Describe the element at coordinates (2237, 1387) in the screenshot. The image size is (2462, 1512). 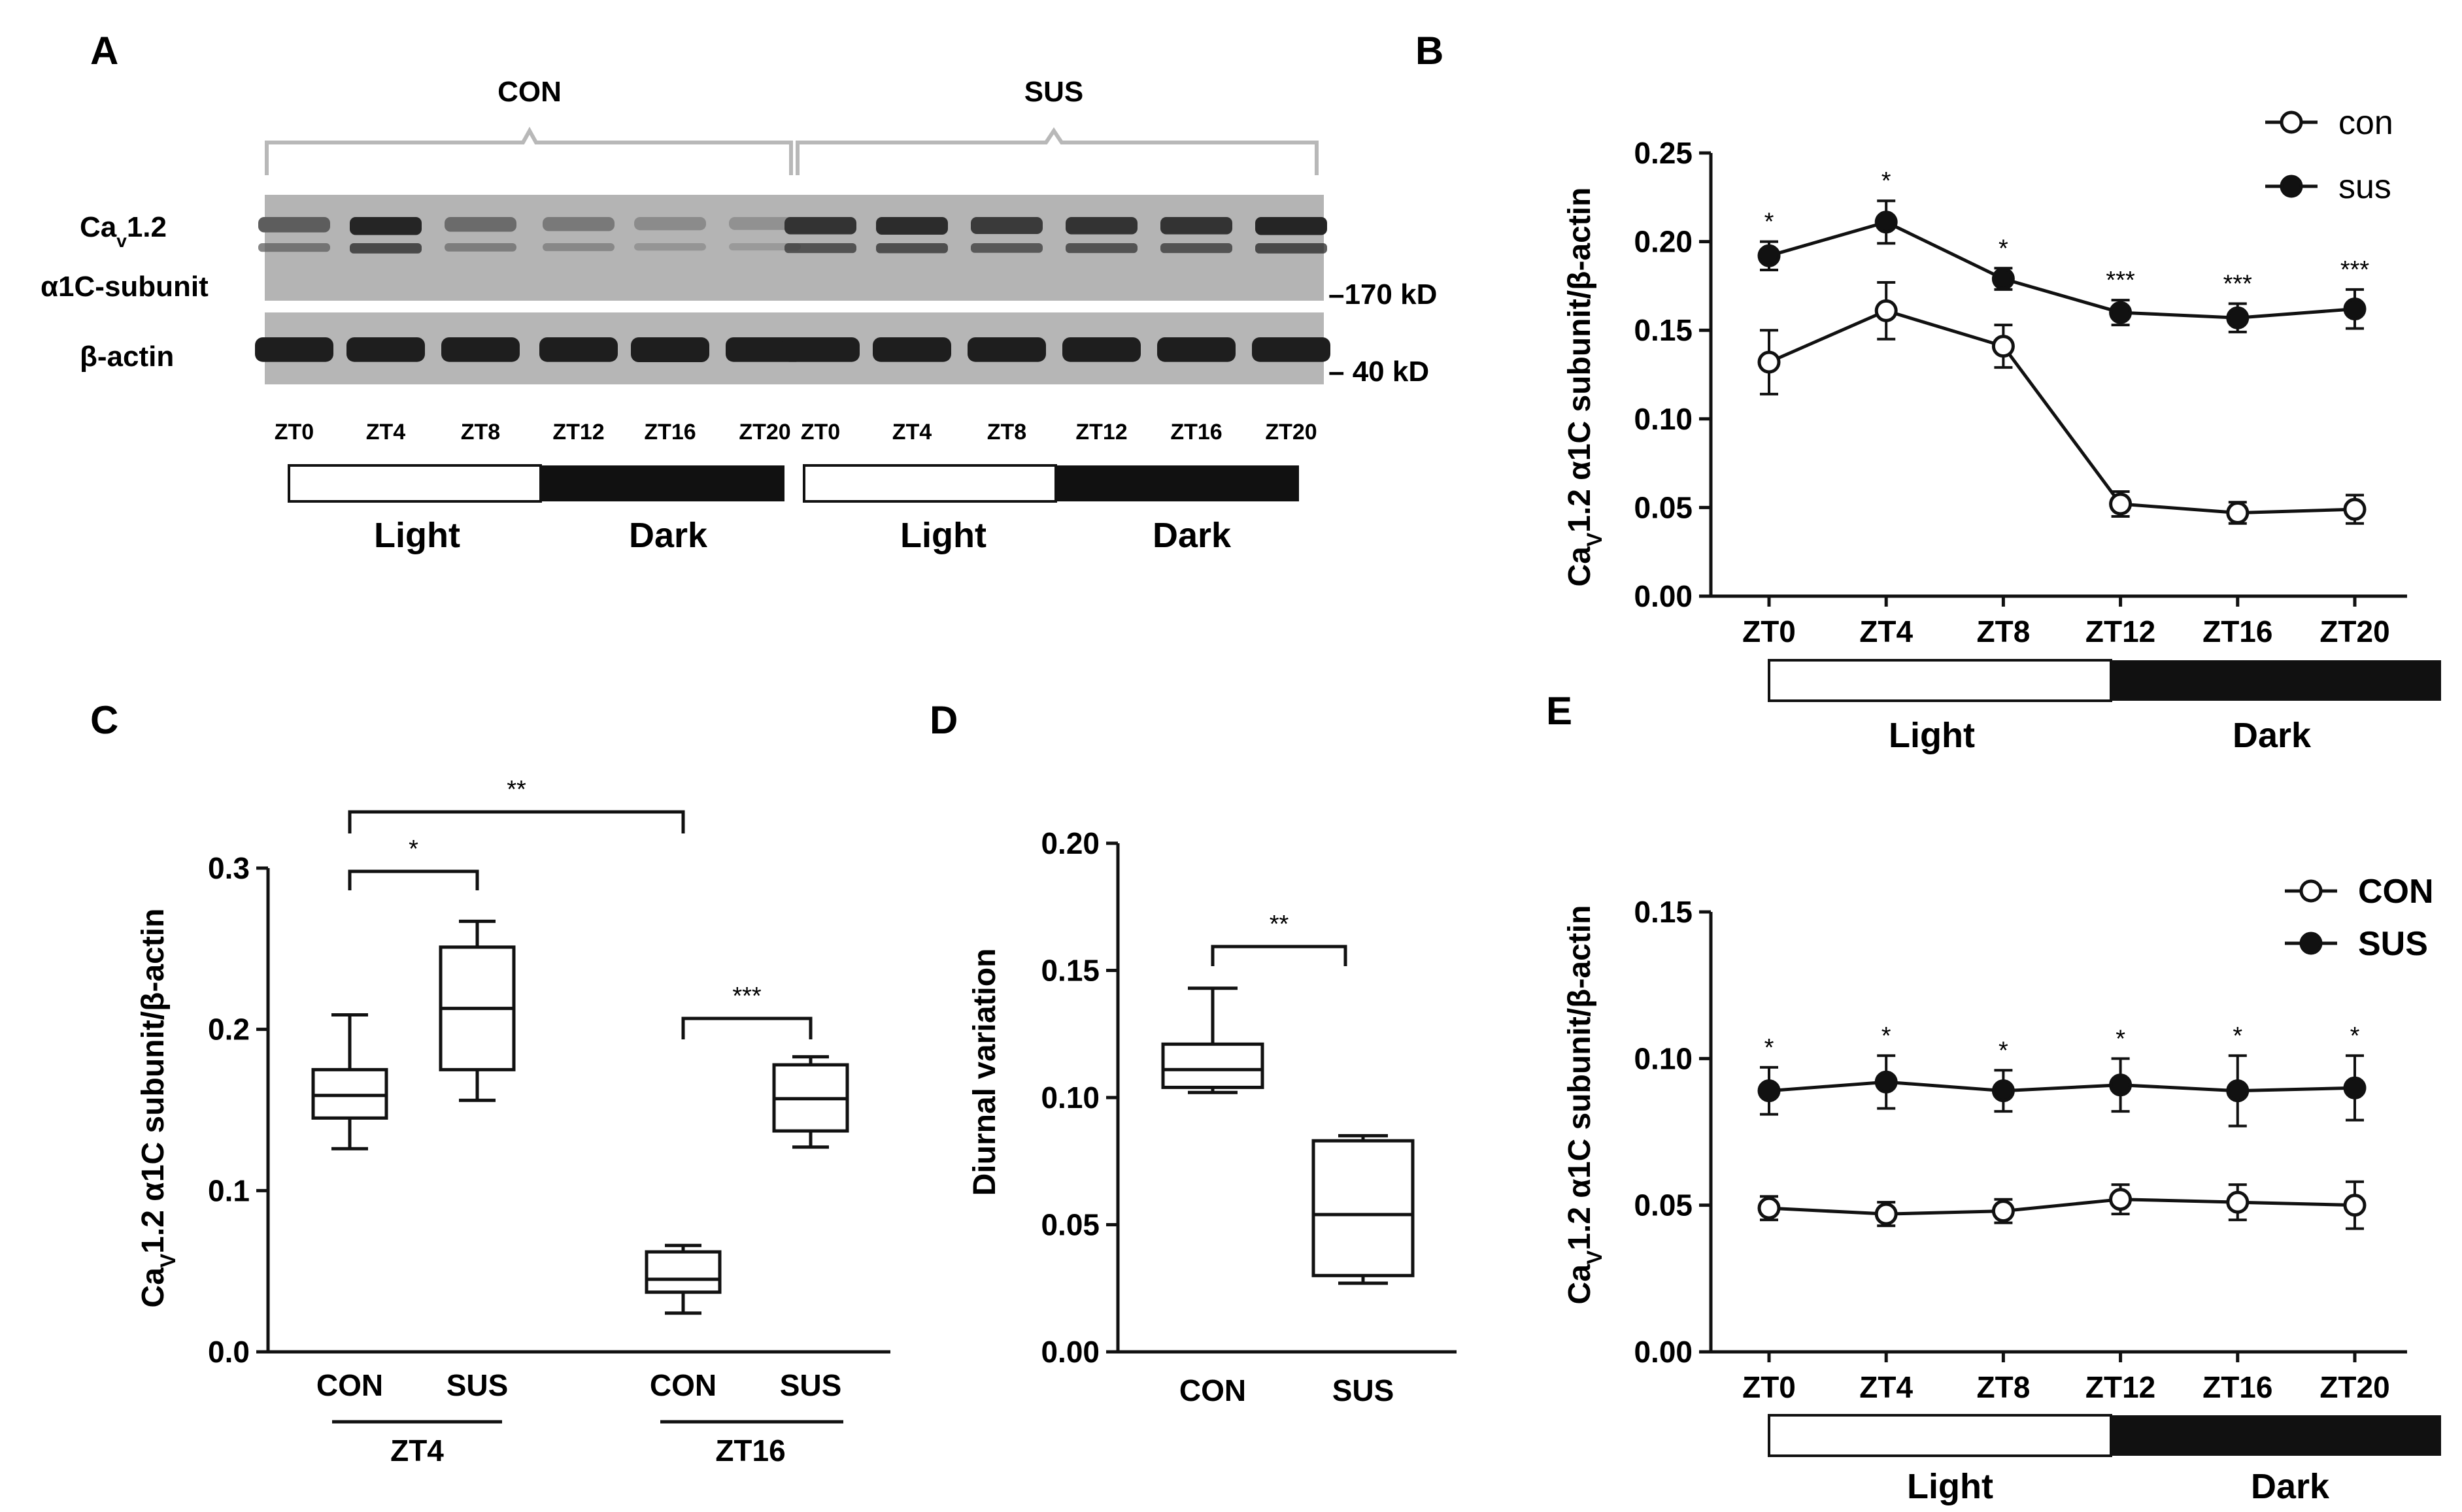
I see `panel-e-x-tick-label: ZT16` at that location.